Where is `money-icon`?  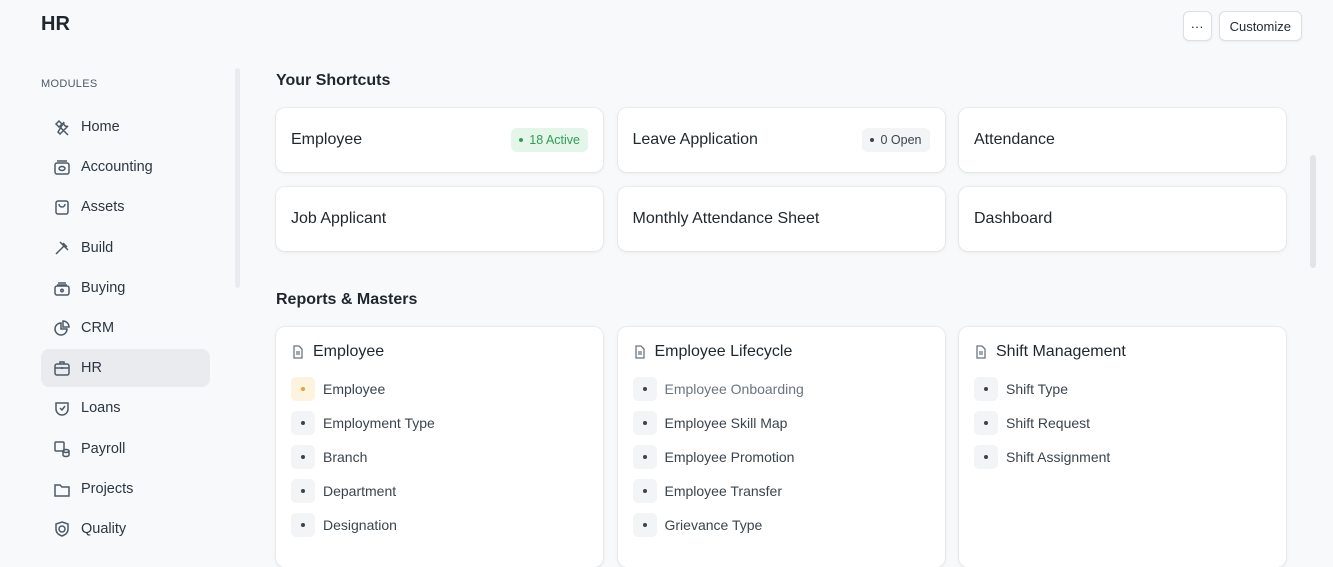
money-icon is located at coordinates (62, 167).